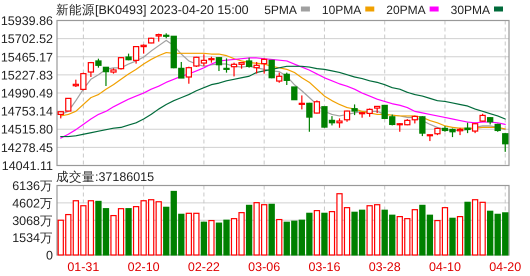 The image size is (530, 276). Describe the element at coordinates (406, 10) in the screenshot. I see `legend-label: 20PMA` at that location.